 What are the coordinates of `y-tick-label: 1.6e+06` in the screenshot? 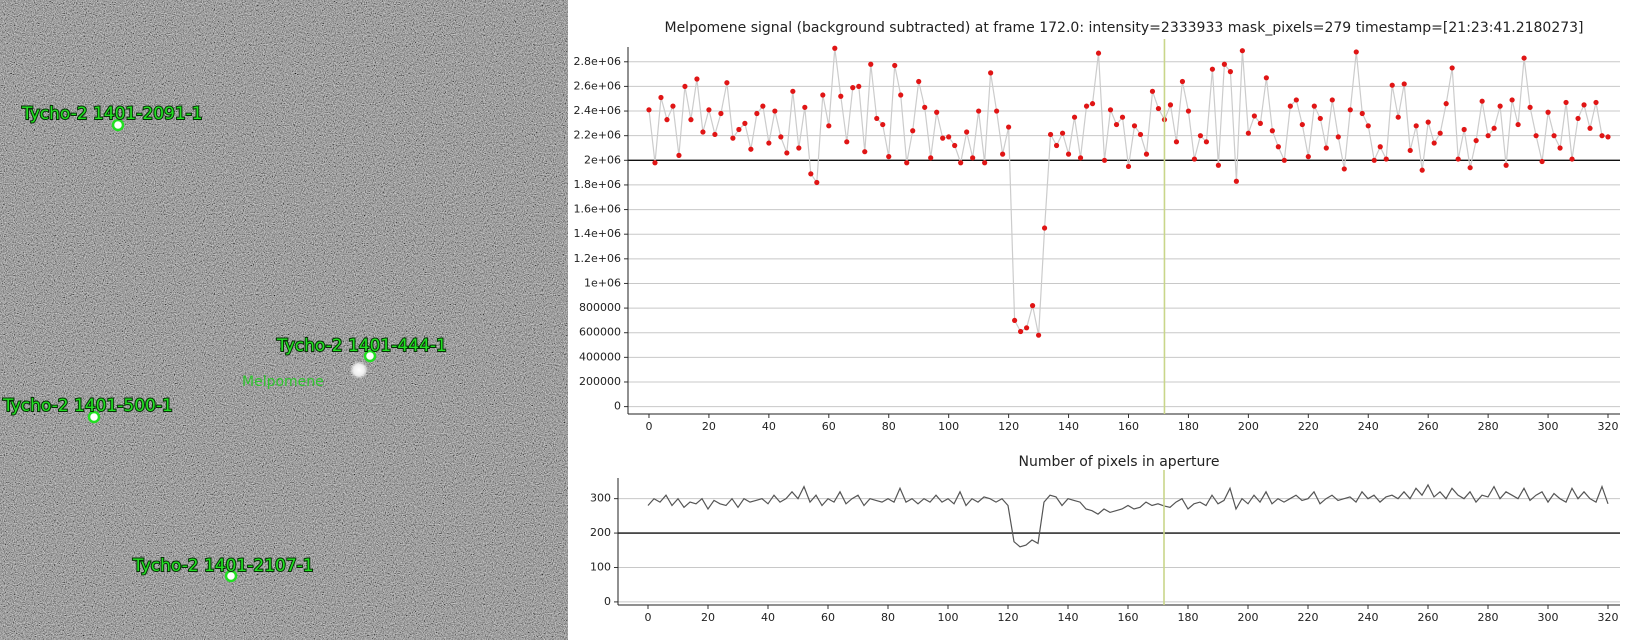 It's located at (597, 209).